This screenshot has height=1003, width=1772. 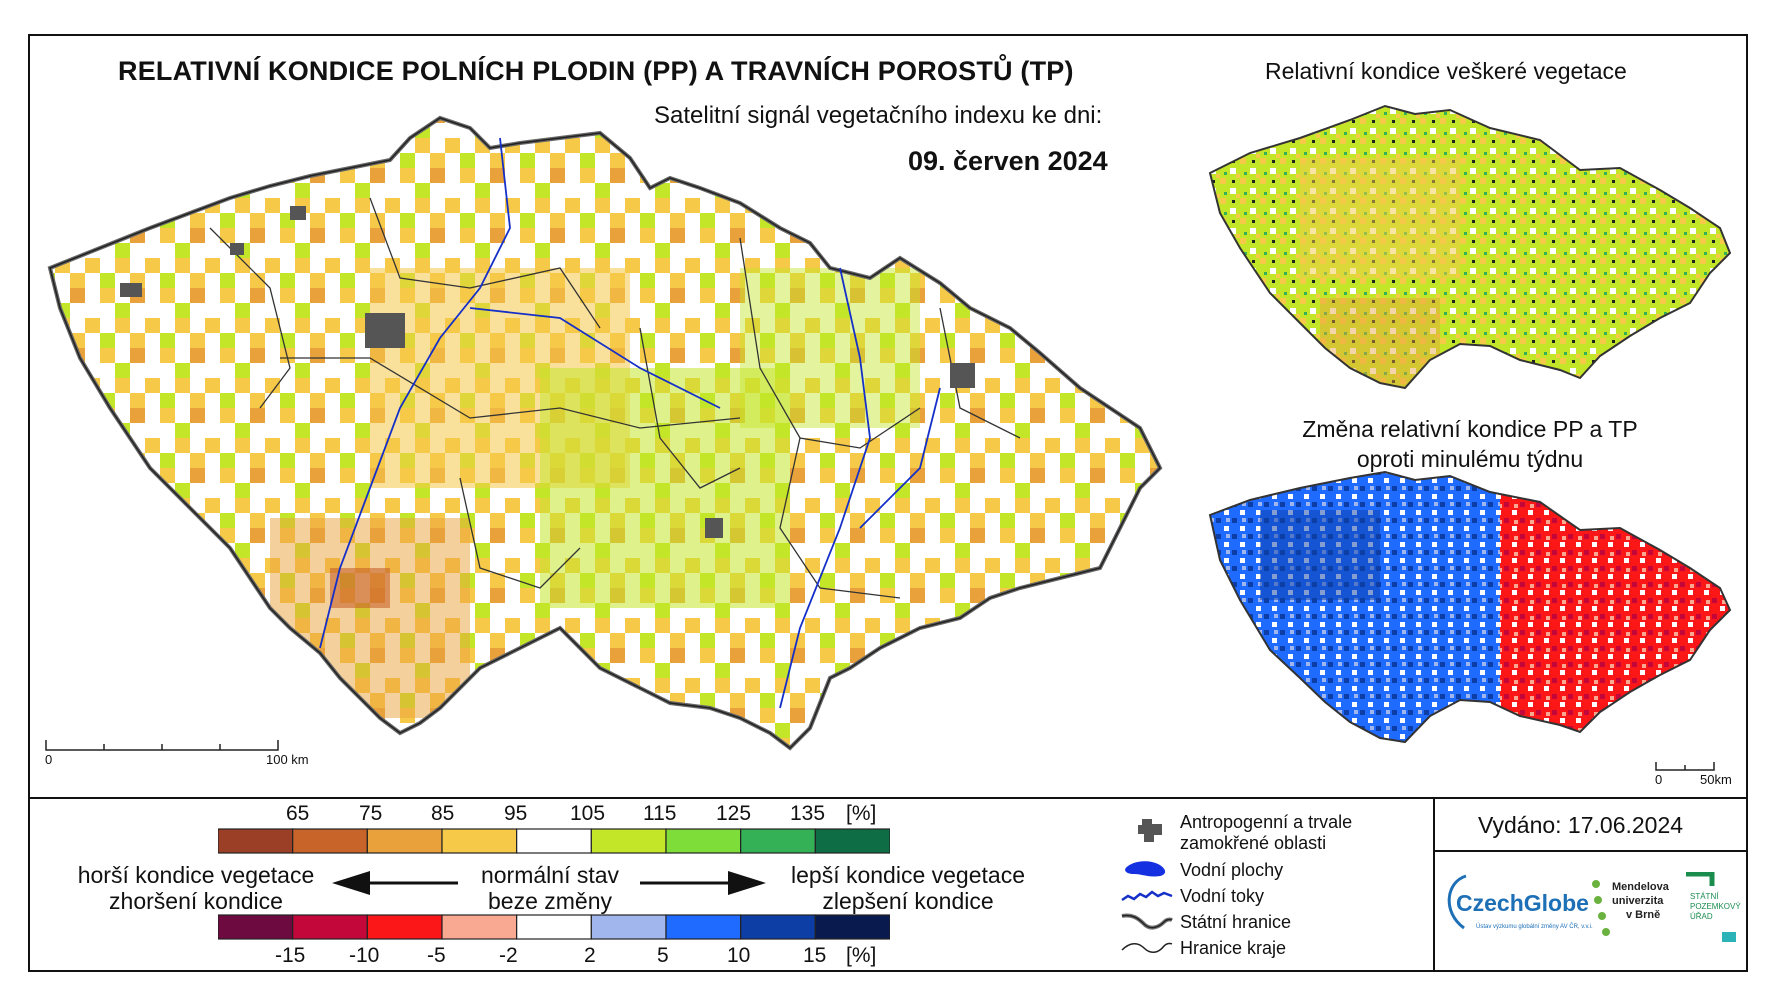 I want to click on main-scale-end: 100 km, so click(x=287, y=759).